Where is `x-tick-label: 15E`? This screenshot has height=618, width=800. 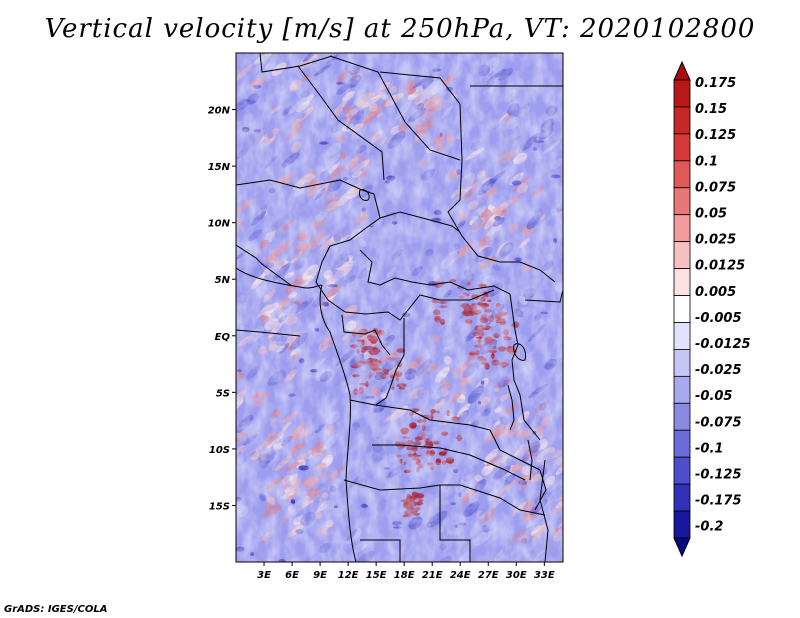
x-tick-label: 15E is located at coordinates (376, 575).